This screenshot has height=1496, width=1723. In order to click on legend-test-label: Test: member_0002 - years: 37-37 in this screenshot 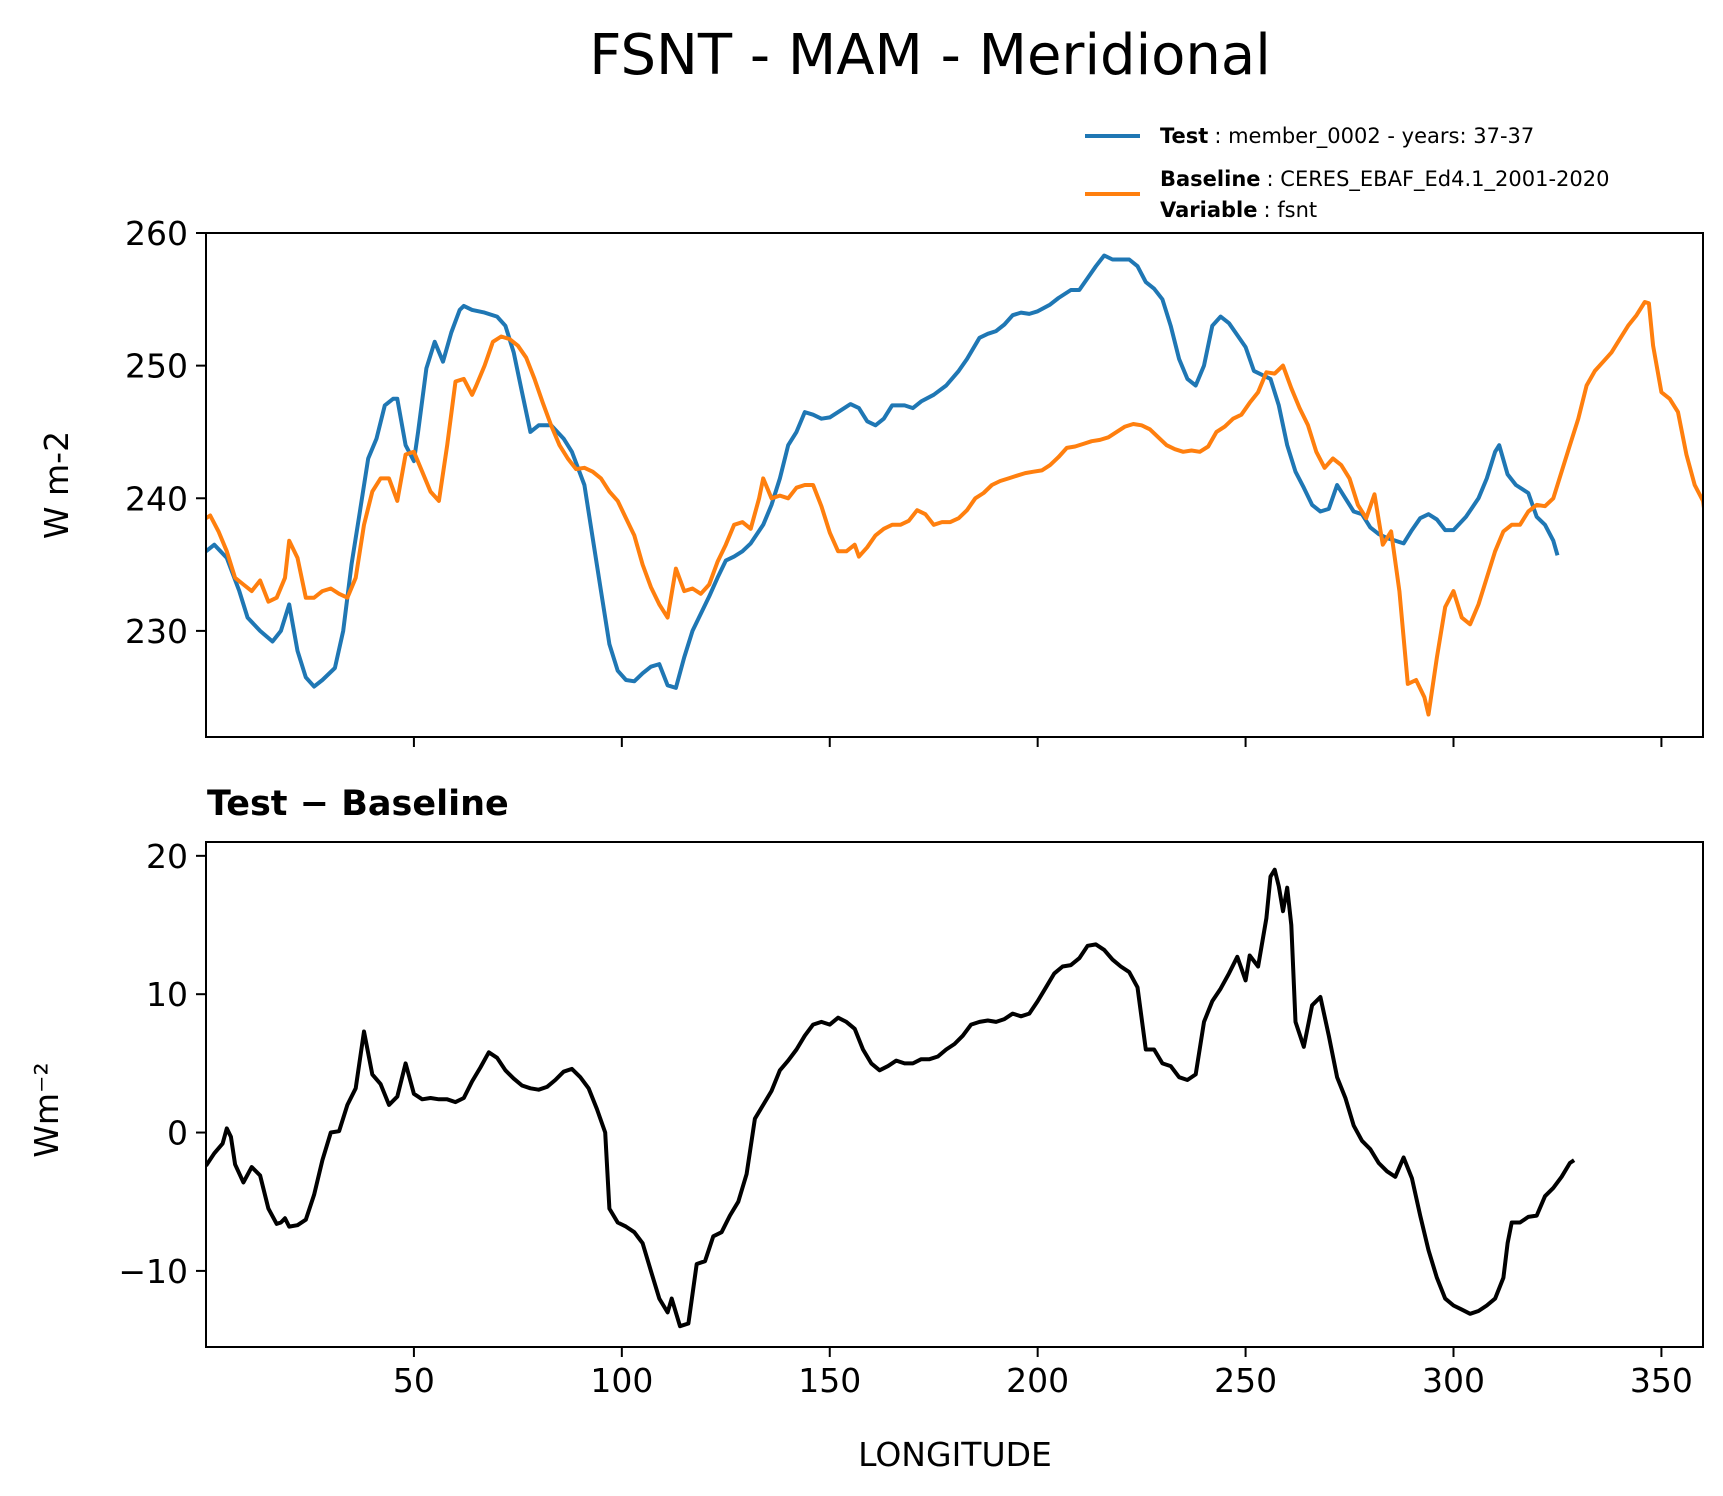, I will do `click(1347, 136)`.